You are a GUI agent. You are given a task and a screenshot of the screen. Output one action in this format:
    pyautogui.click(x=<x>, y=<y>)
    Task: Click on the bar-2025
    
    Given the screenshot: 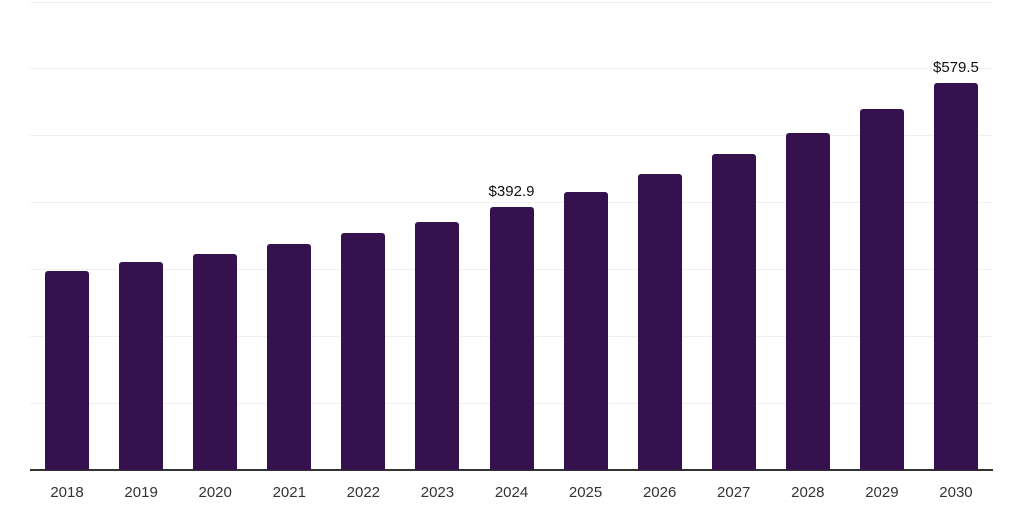 What is the action you would take?
    pyautogui.click(x=585, y=330)
    